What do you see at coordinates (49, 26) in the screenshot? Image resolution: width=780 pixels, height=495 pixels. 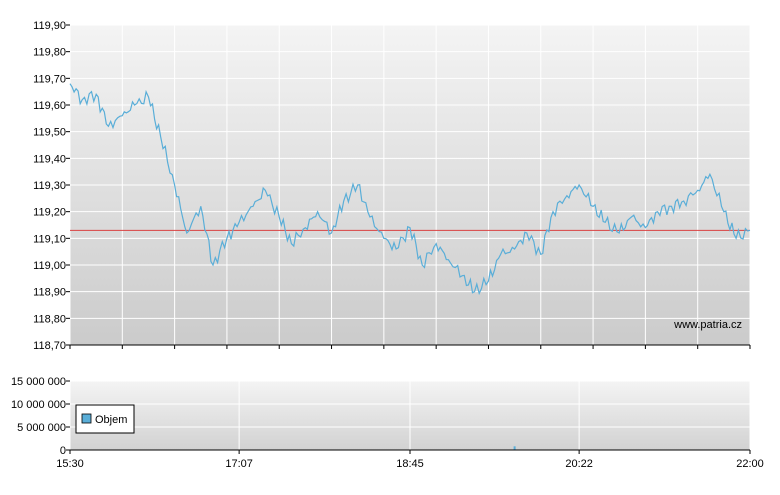 I see `price-y-tick-label: 119,90` at bounding box center [49, 26].